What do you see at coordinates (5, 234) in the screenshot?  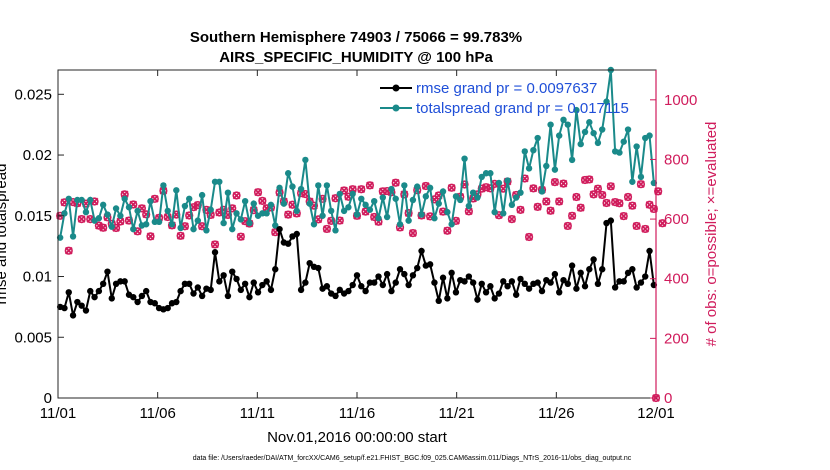 I see `y-axis-left-label: rmse and totalspread` at bounding box center [5, 234].